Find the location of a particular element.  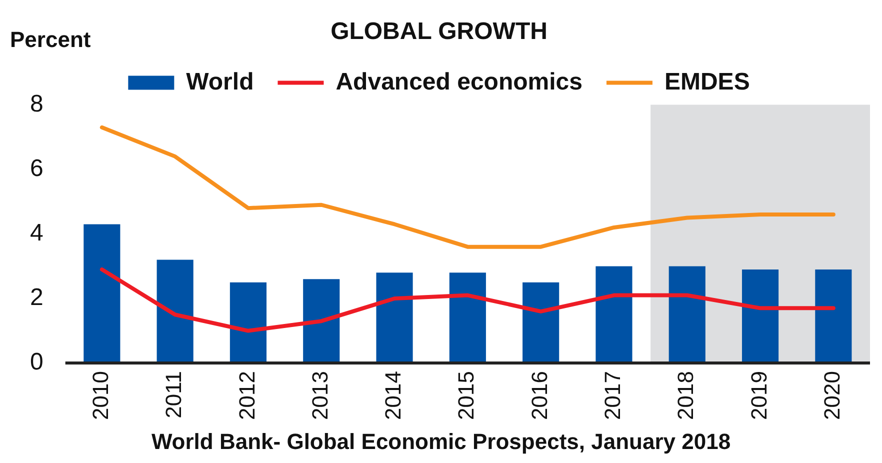

x-tick-label: 2012 is located at coordinates (247, 395).